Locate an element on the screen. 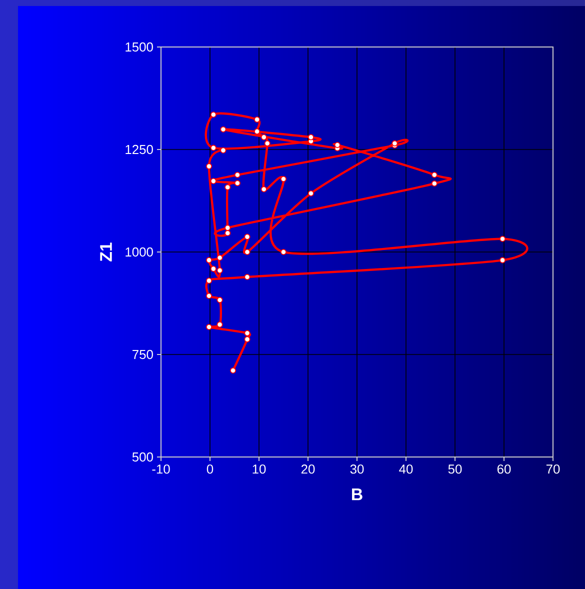 Image resolution: width=585 pixels, height=589 pixels. x-tick-label: 50 is located at coordinates (455, 469).